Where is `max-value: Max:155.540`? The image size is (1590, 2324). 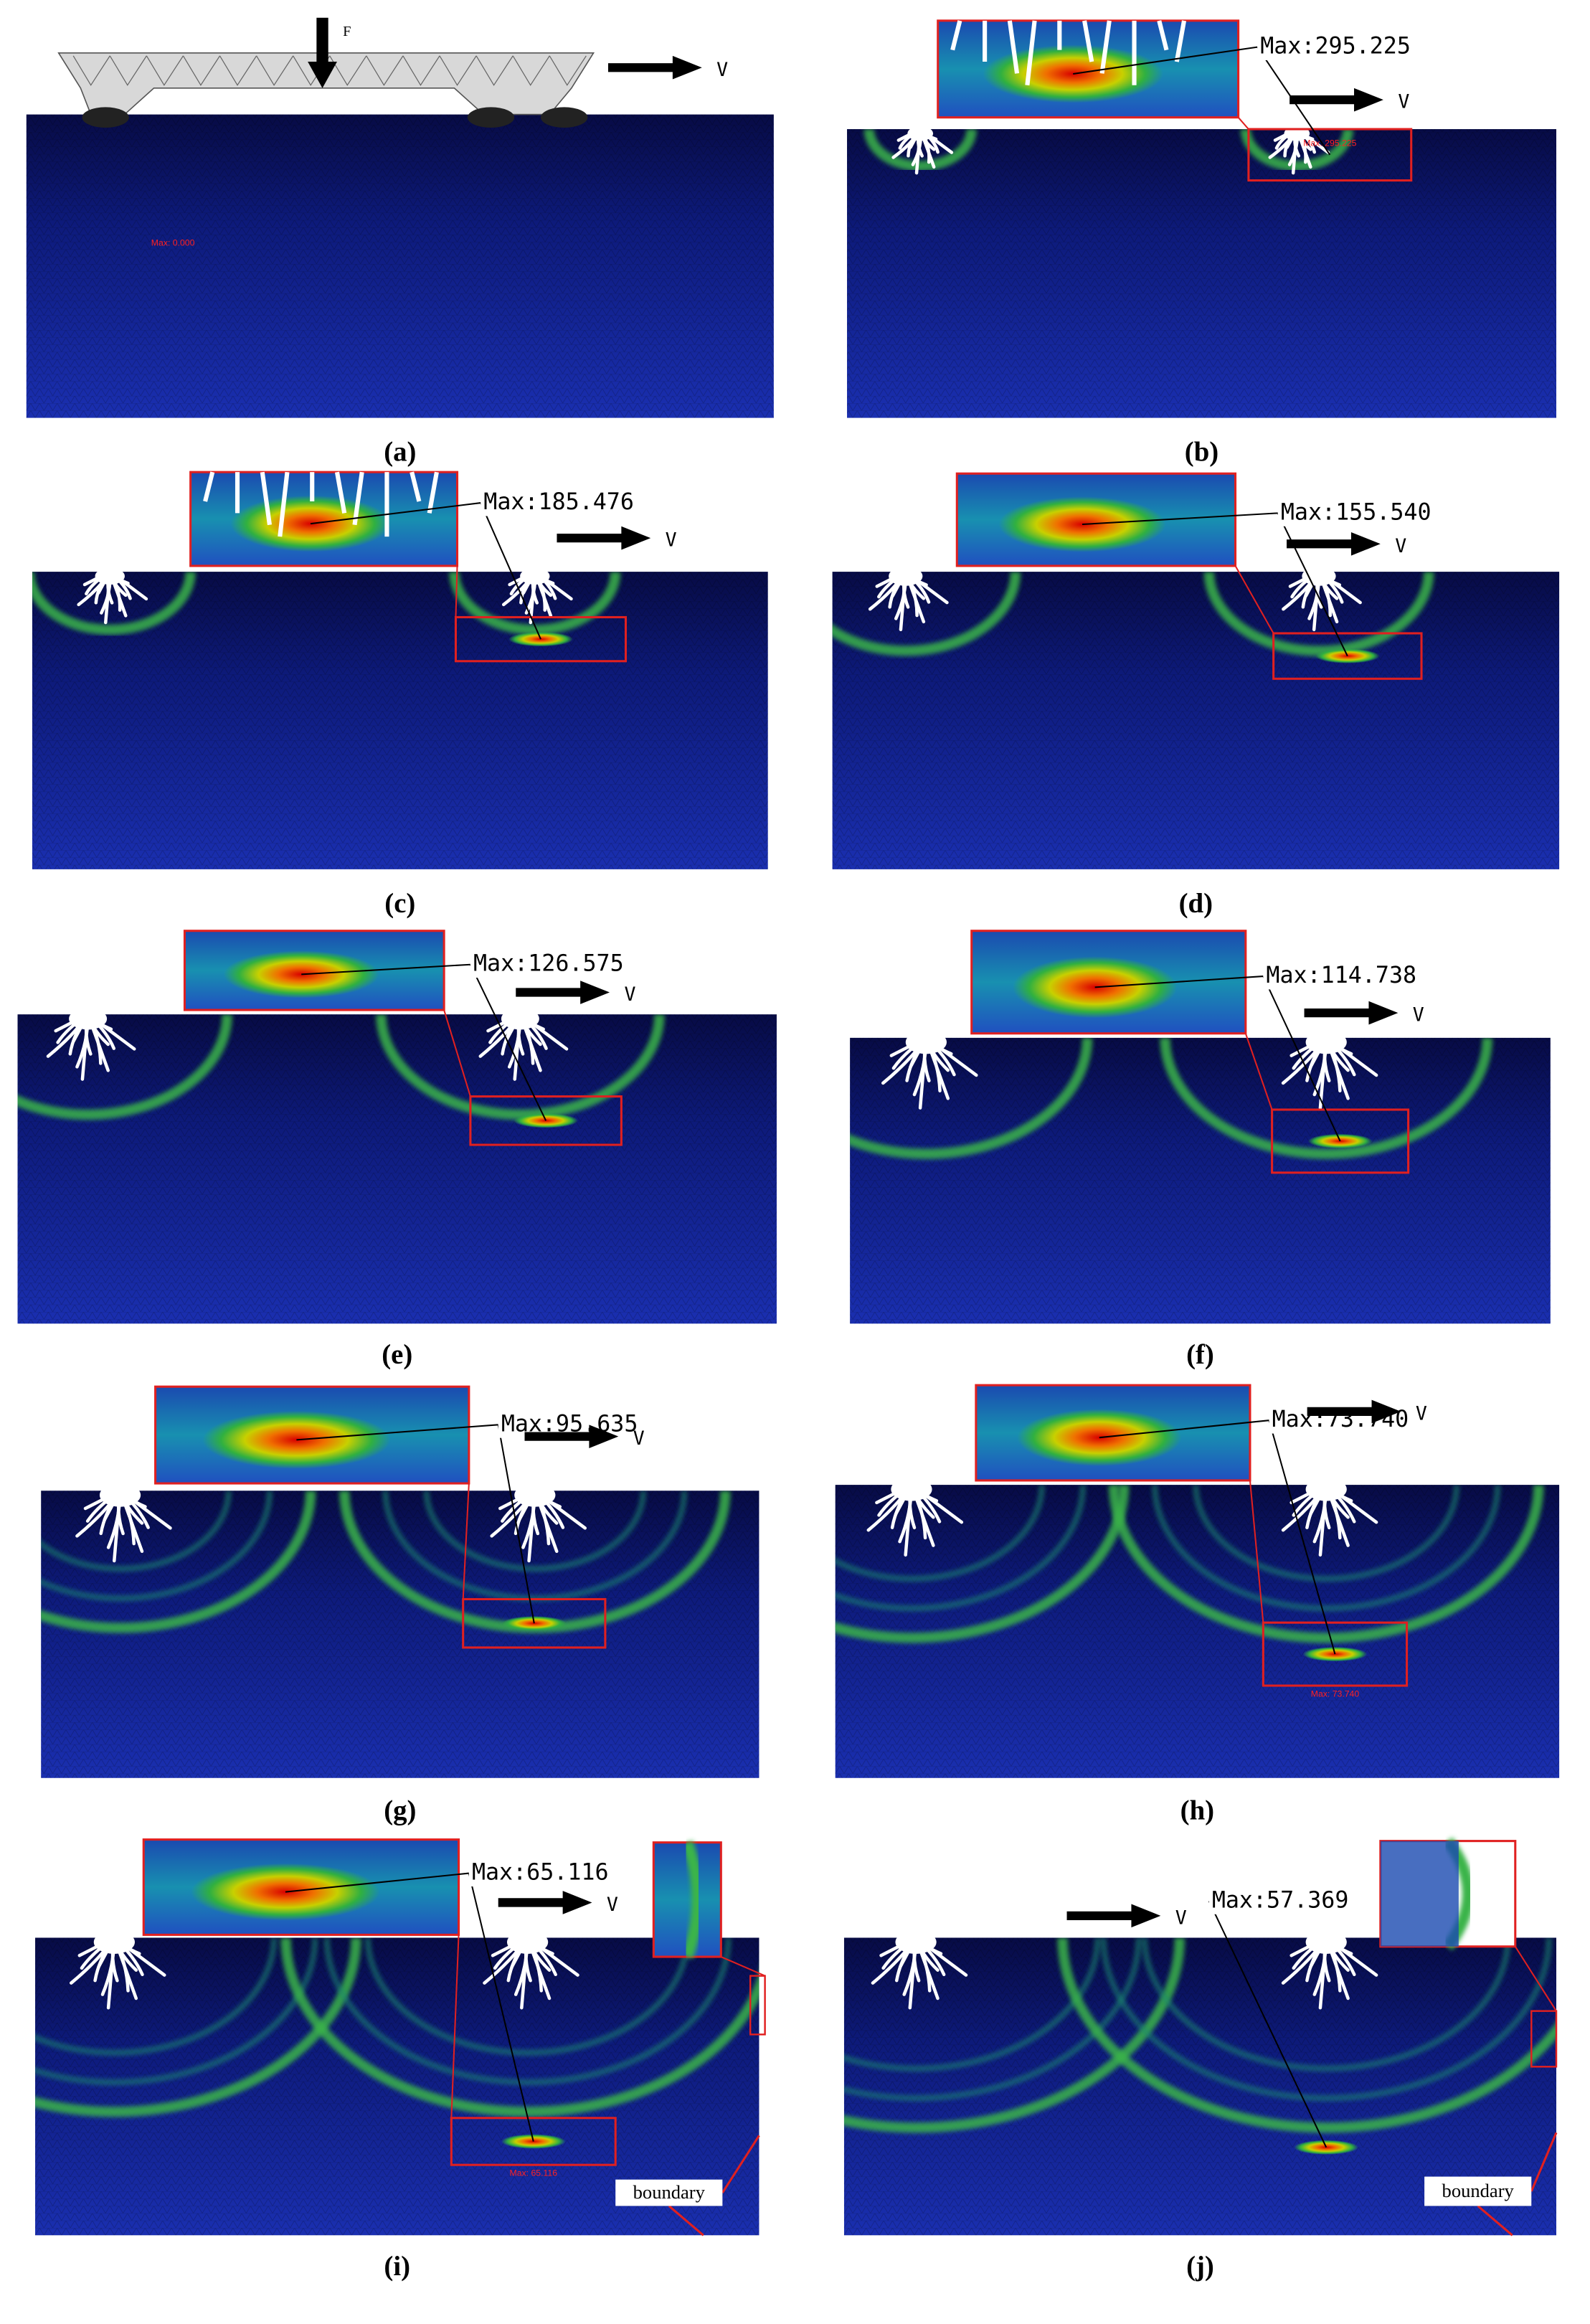 max-value: Max:155.540 is located at coordinates (1356, 512).